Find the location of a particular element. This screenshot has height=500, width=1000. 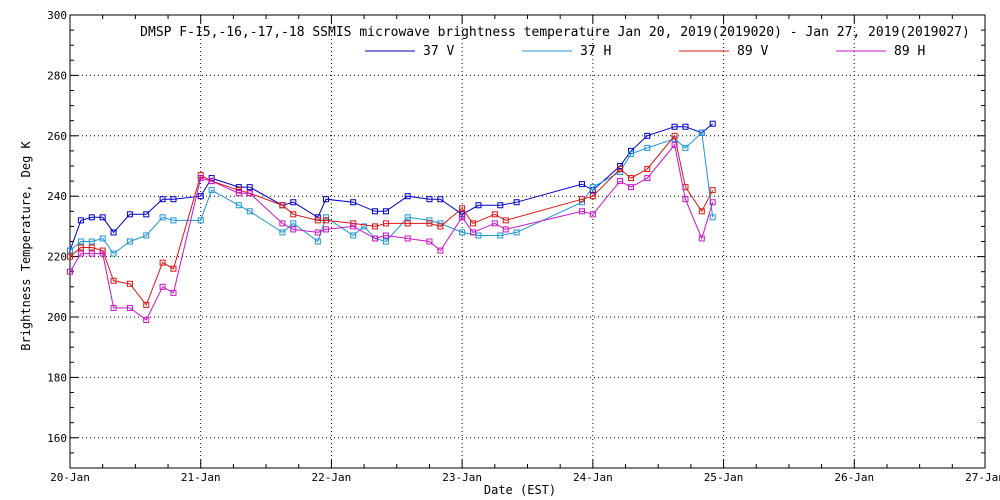

y-tick-label: 220 is located at coordinates (57, 257).